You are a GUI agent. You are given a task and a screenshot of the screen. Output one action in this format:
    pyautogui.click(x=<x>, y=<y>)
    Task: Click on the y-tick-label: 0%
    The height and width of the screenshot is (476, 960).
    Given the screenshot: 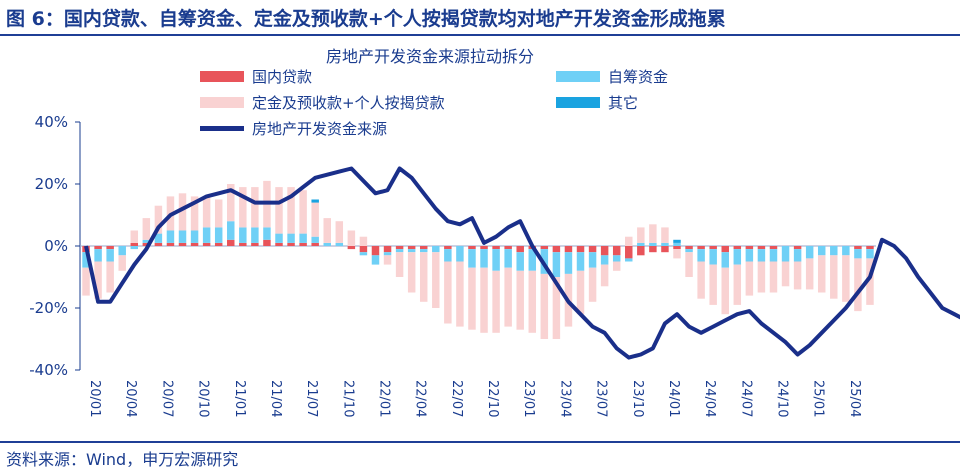 What is the action you would take?
    pyautogui.click(x=56, y=246)
    